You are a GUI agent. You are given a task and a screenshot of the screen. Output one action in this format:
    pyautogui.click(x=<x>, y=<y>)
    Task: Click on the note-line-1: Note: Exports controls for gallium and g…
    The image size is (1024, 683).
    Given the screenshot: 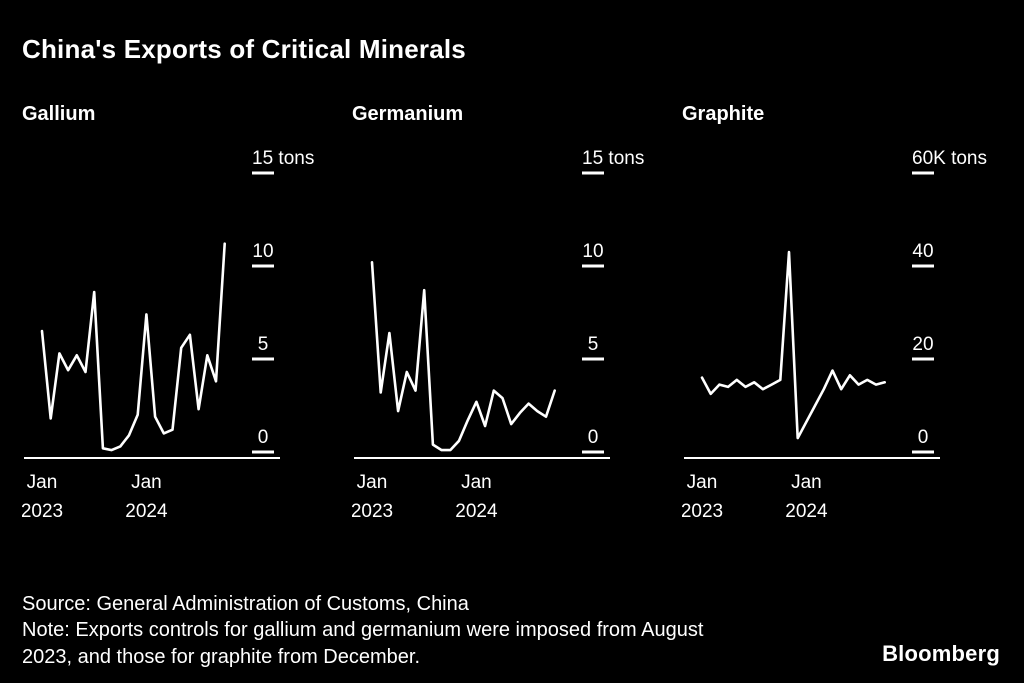 What is the action you would take?
    pyautogui.click(x=363, y=630)
    